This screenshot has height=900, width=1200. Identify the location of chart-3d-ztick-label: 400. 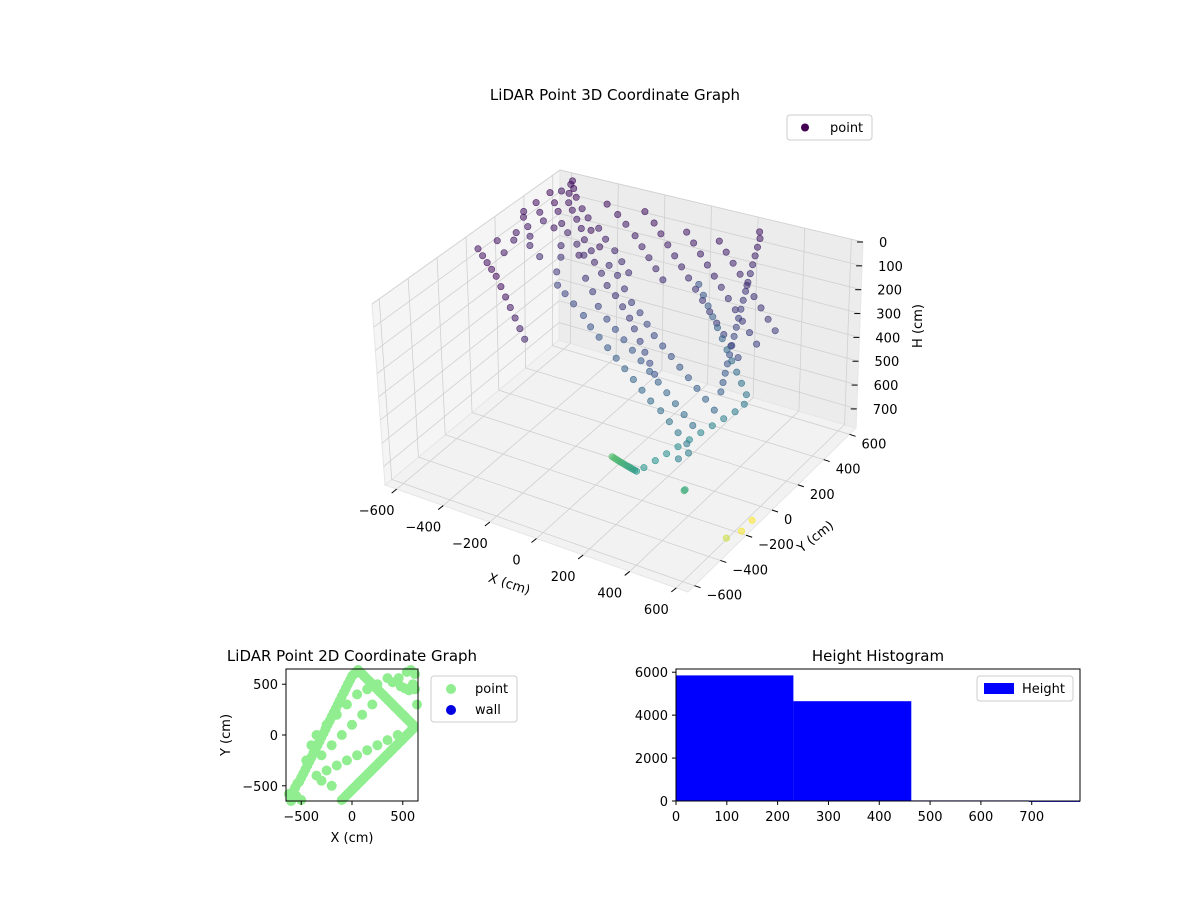
(887, 338).